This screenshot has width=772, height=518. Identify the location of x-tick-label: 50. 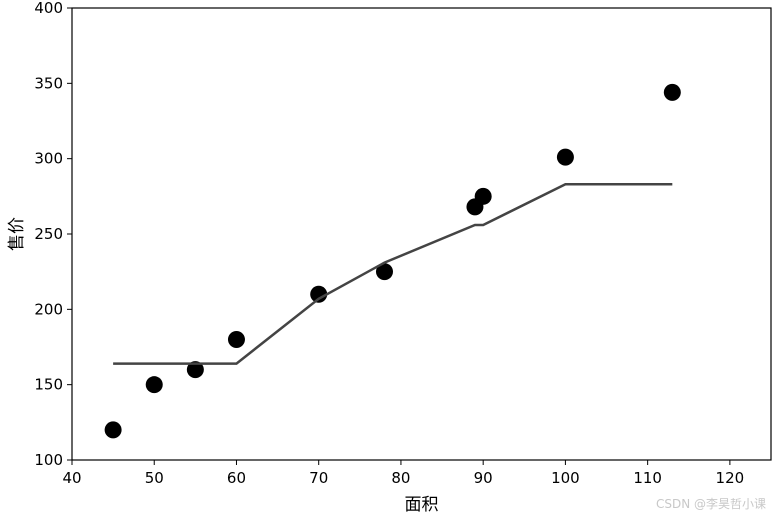
(154, 478).